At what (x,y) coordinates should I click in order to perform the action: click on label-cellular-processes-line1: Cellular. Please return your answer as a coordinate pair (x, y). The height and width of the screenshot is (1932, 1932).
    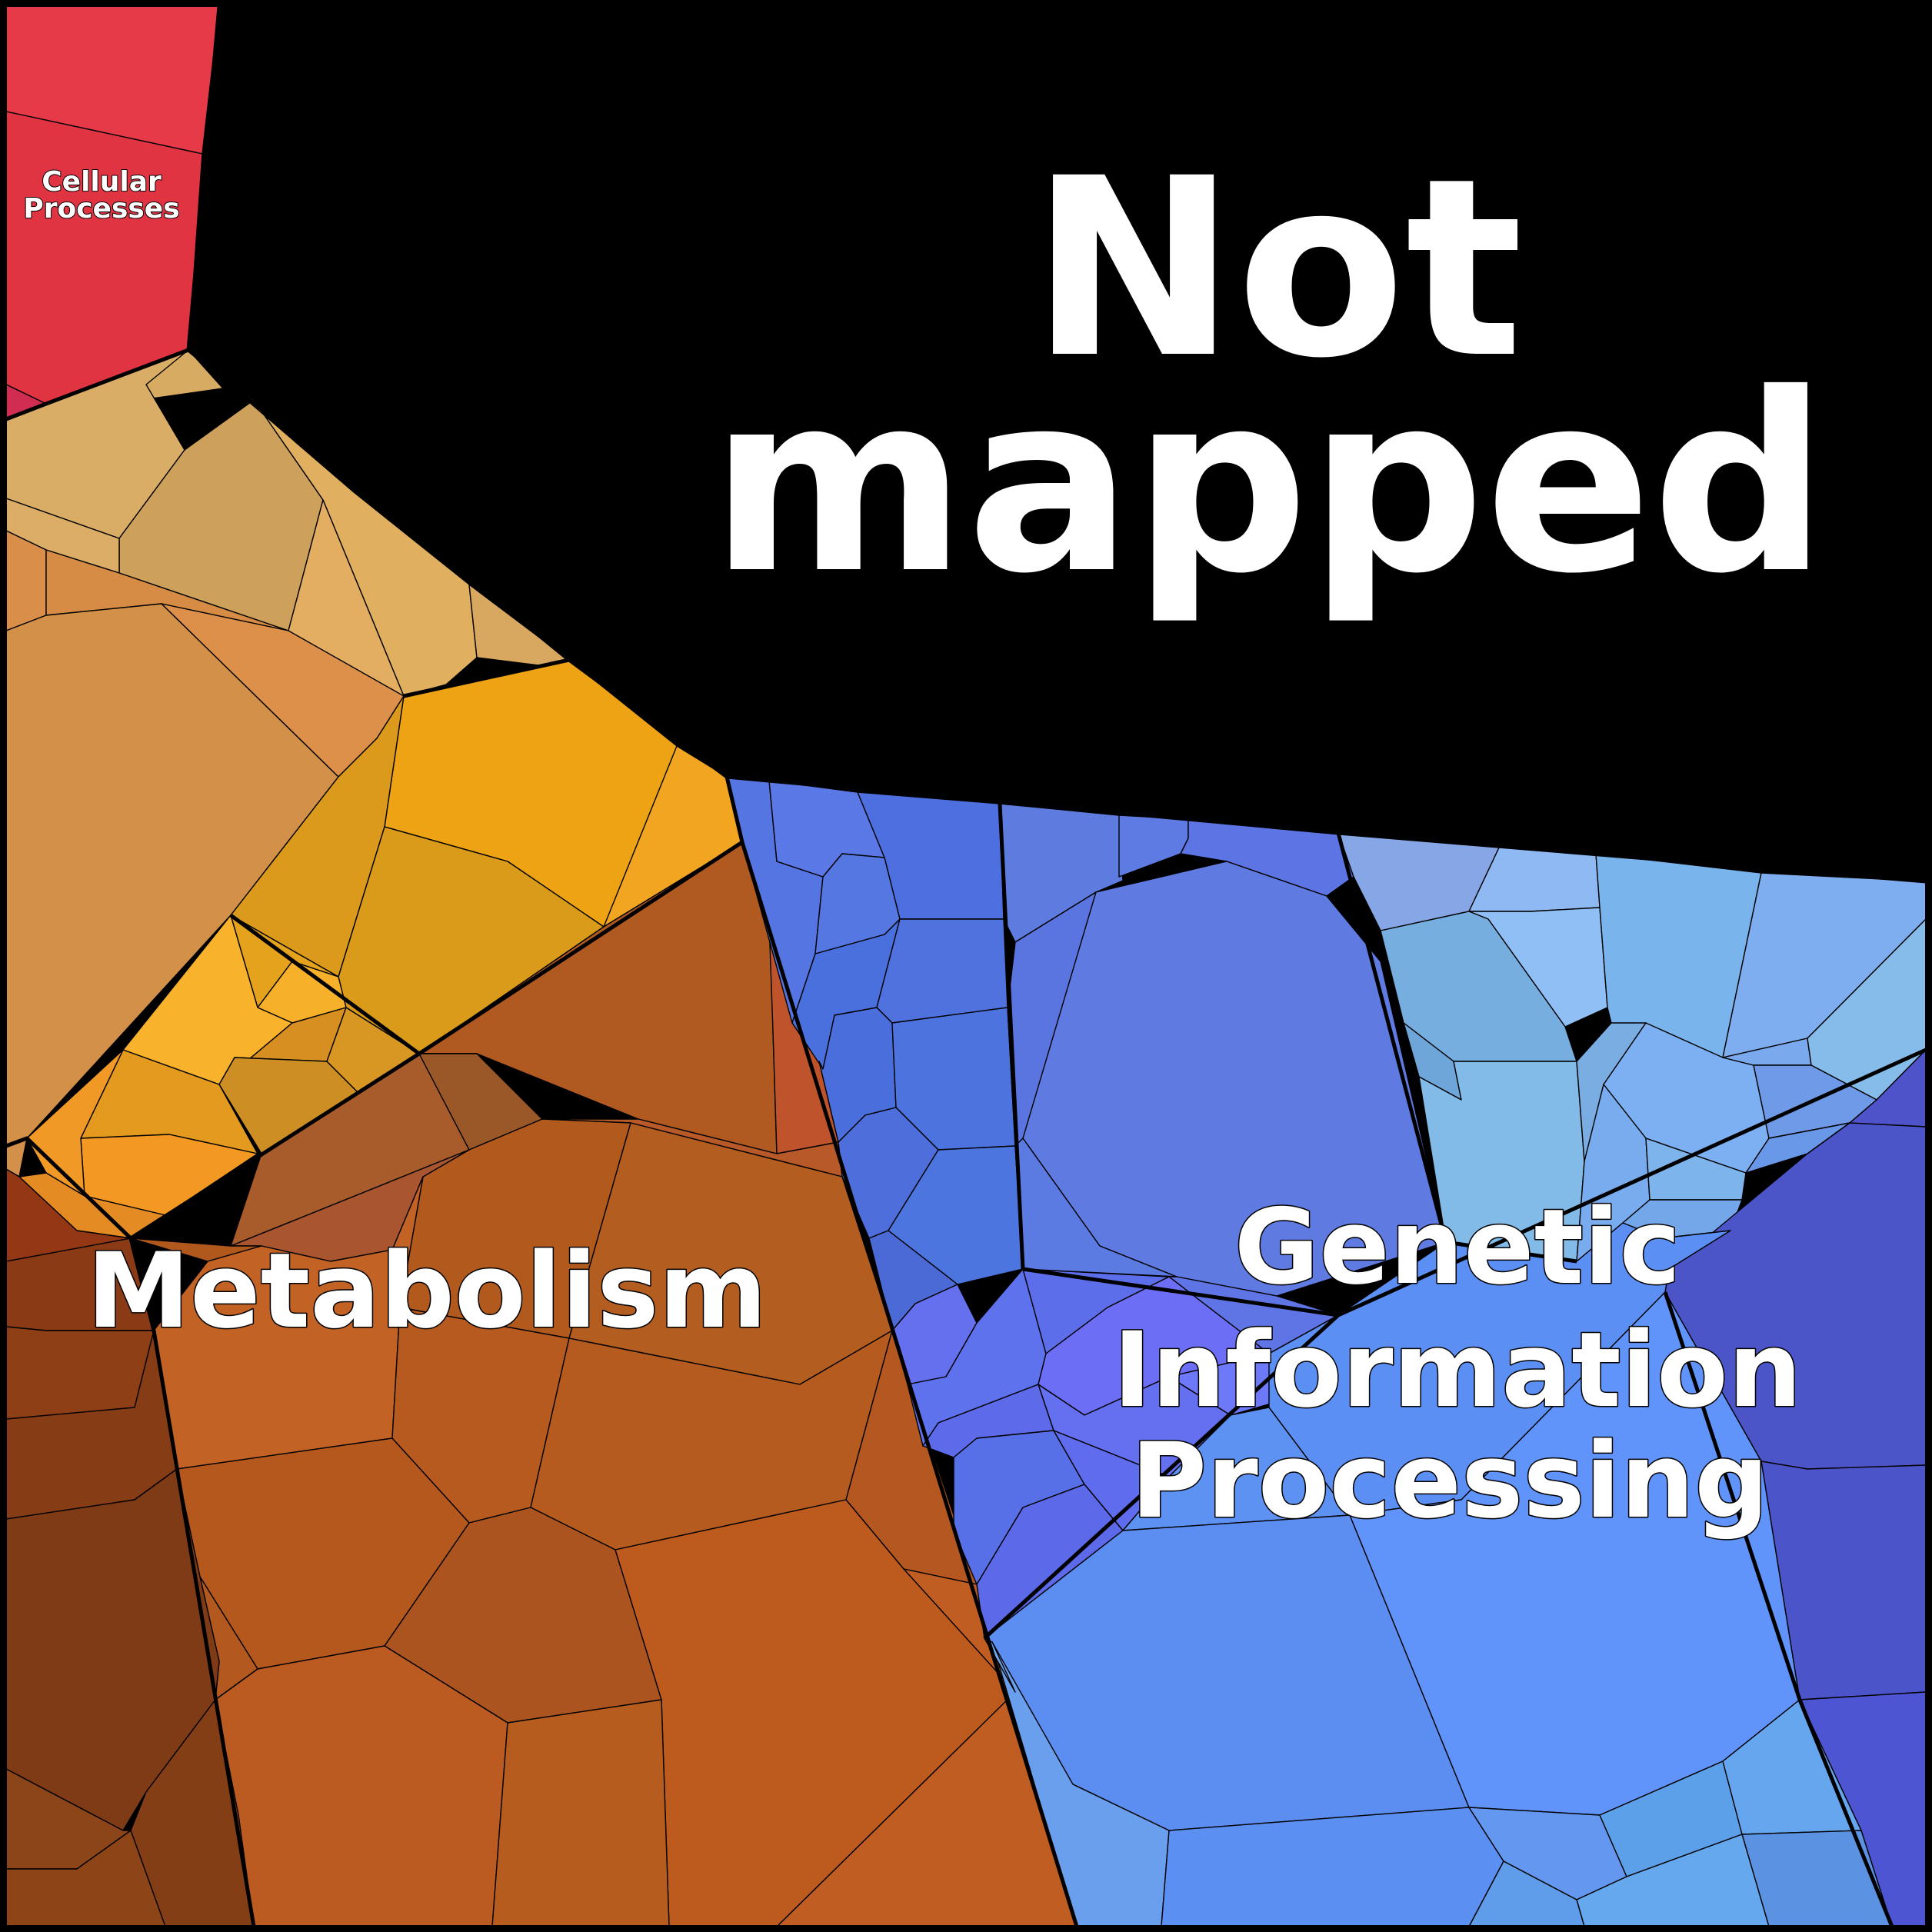
    Looking at the image, I should click on (102, 182).